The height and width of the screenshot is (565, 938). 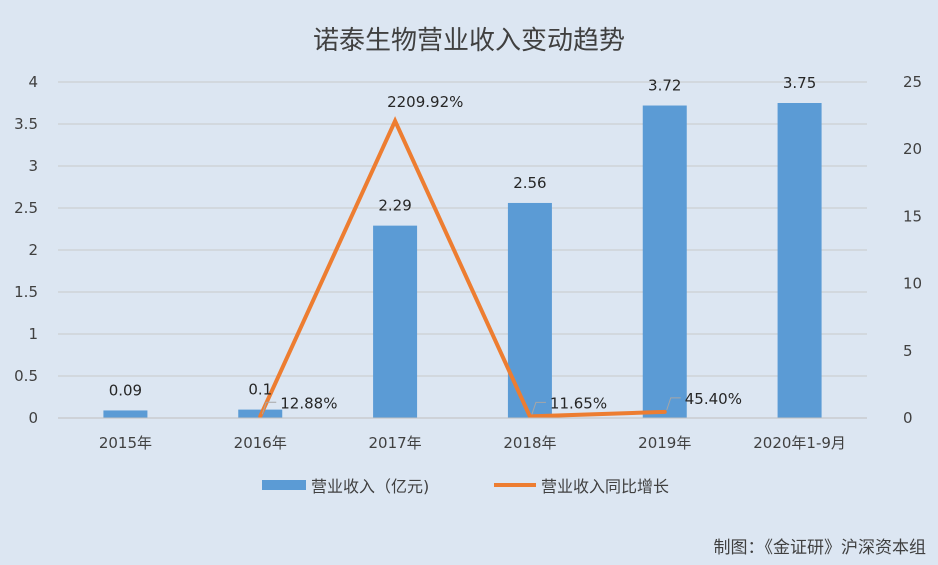 What do you see at coordinates (33, 250) in the screenshot?
I see `y-left-tick-label: 2` at bounding box center [33, 250].